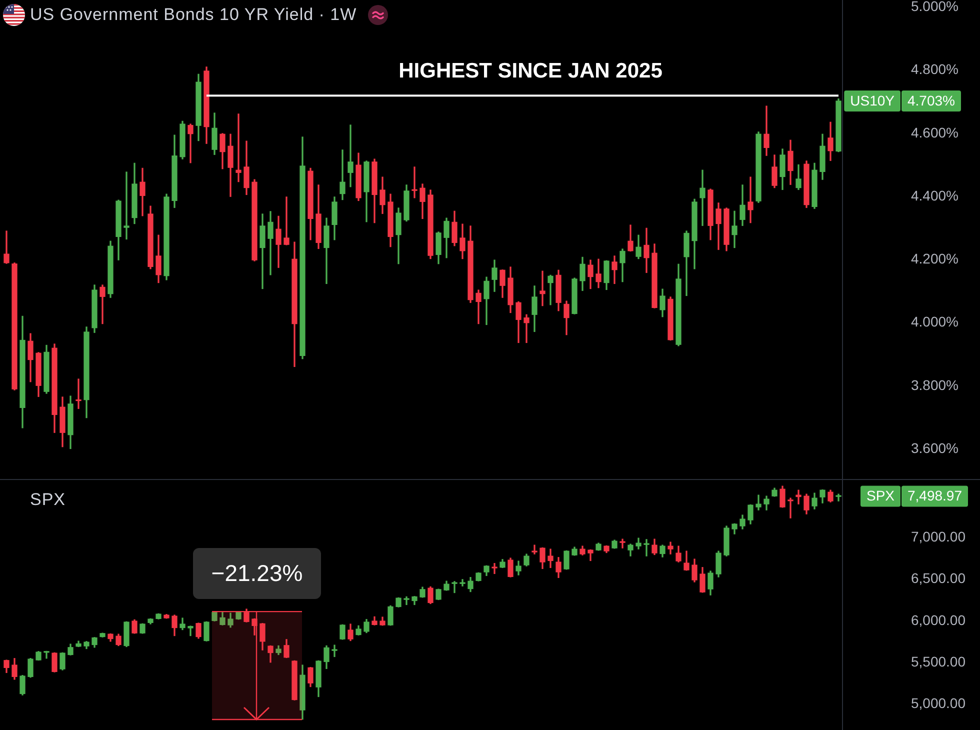 Image resolution: width=980 pixels, height=730 pixels. Describe the element at coordinates (931, 100) in the screenshot. I see `text: 4.703%` at that location.